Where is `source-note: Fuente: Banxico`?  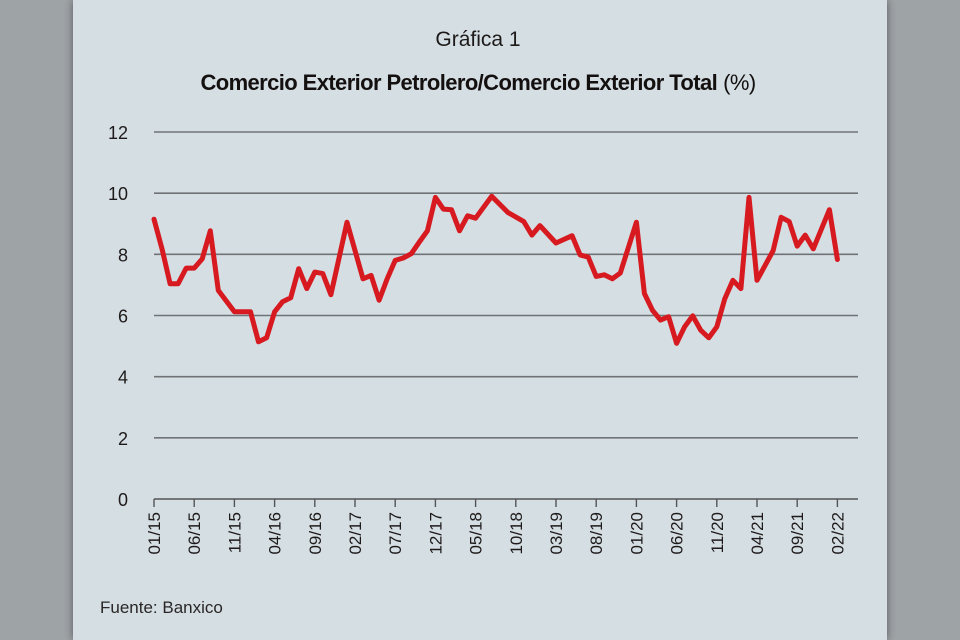 source-note: Fuente: Banxico is located at coordinates (161, 607).